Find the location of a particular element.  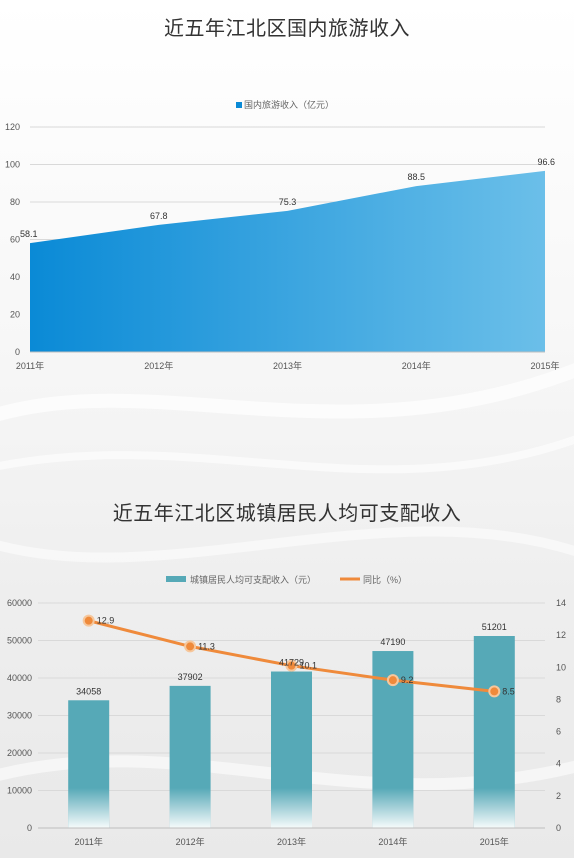

legend-swatch-income is located at coordinates (176, 579).